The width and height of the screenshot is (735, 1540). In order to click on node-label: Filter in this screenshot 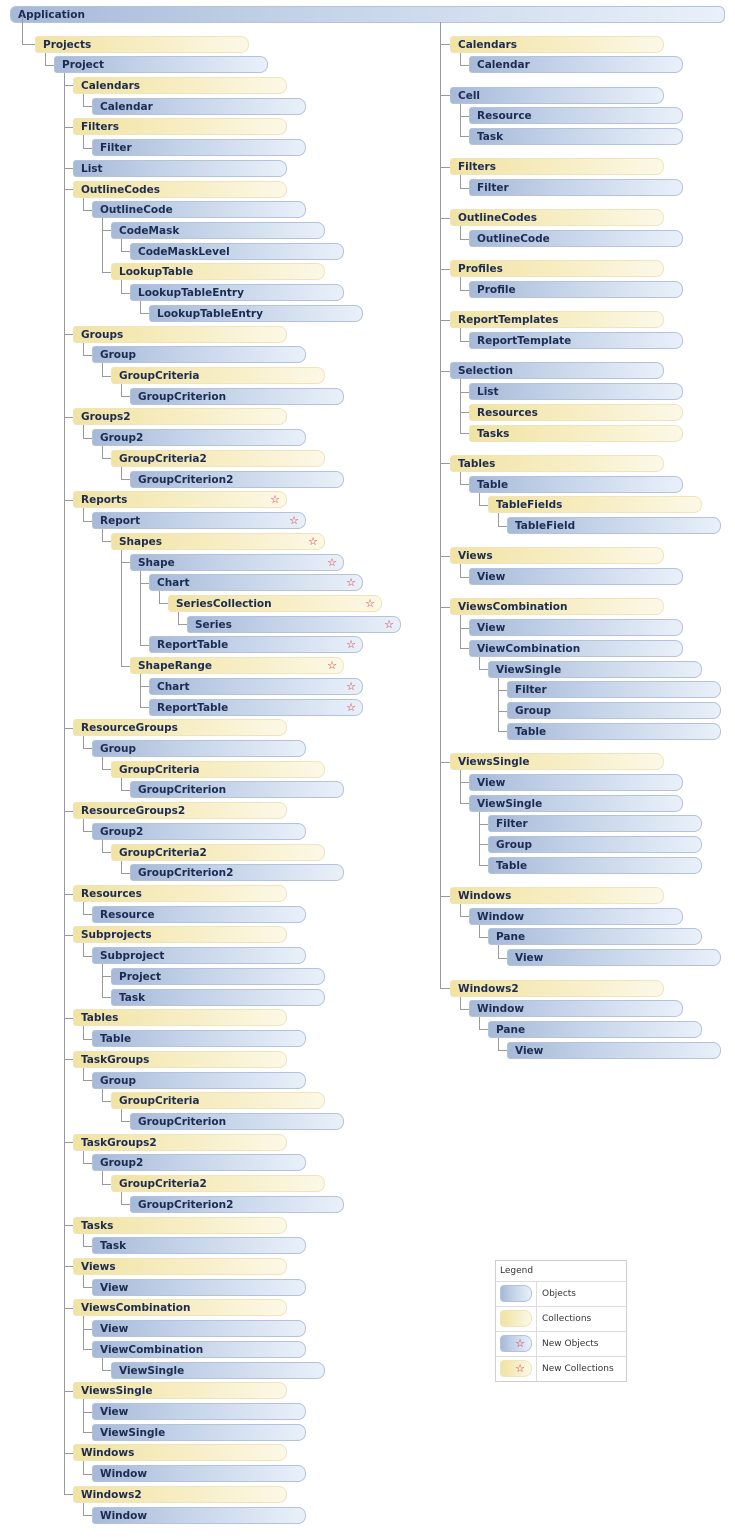, I will do `click(493, 188)`.